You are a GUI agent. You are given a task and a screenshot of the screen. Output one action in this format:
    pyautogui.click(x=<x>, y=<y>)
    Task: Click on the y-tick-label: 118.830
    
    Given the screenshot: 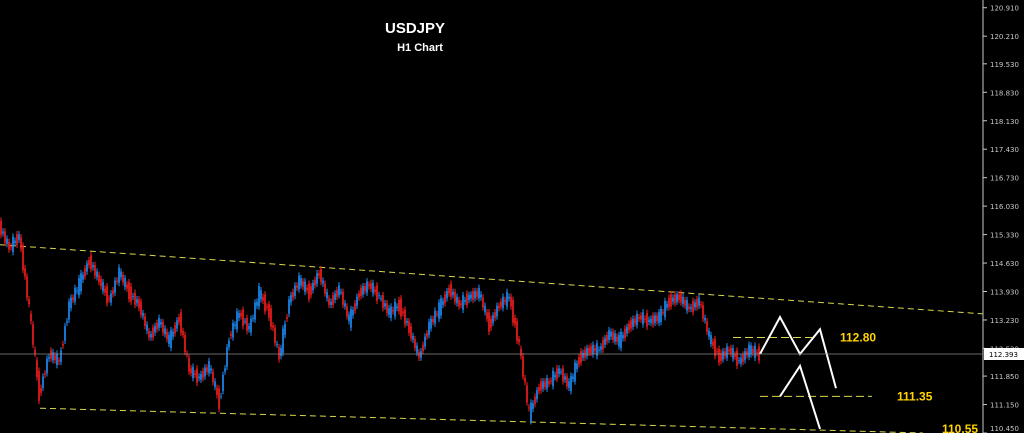 What is the action you would take?
    pyautogui.click(x=1004, y=93)
    